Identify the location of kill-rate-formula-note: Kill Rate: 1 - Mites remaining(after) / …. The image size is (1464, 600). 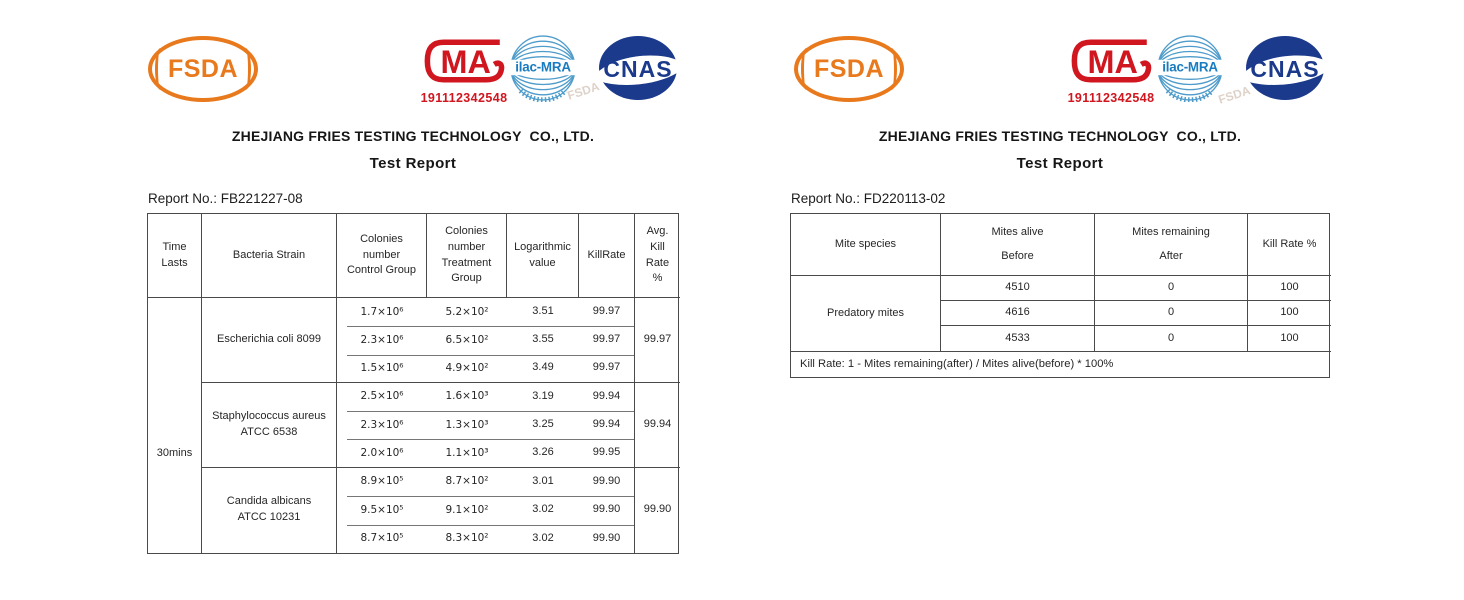
(1061, 364).